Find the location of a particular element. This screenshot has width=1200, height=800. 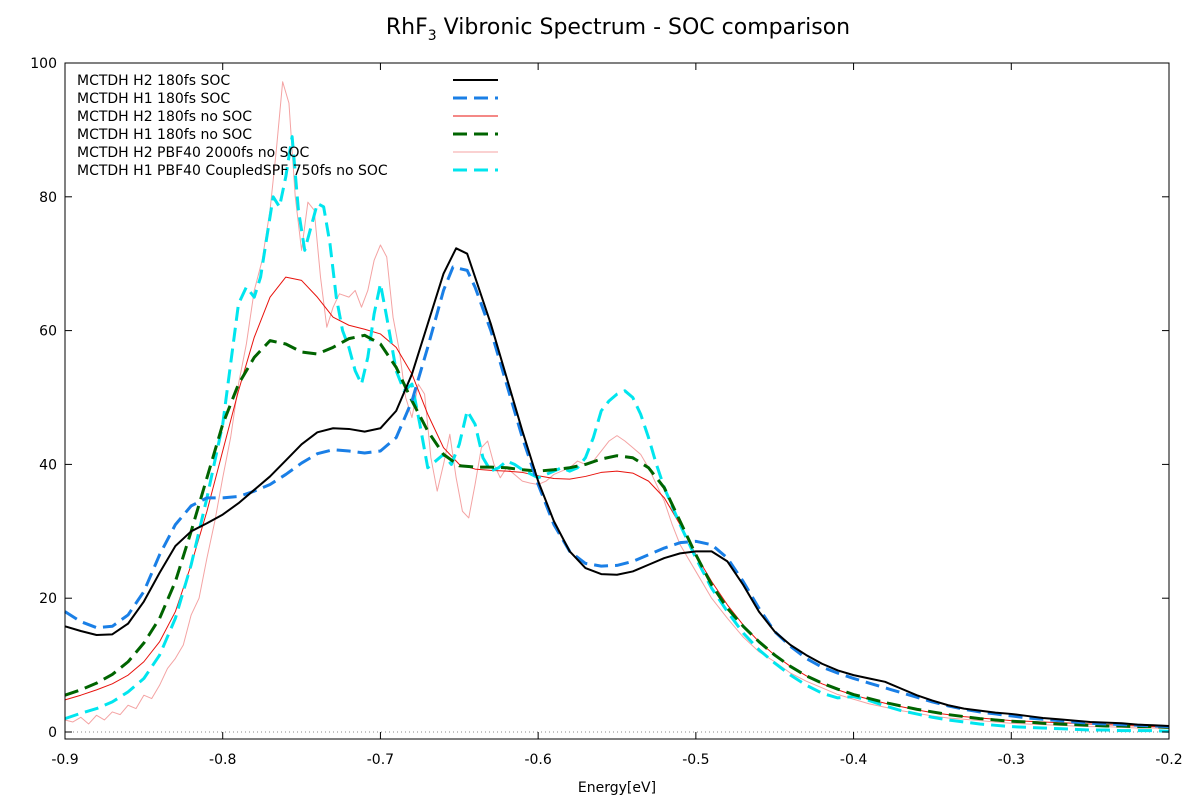

x-tick-label: -0.8 is located at coordinates (222, 760).